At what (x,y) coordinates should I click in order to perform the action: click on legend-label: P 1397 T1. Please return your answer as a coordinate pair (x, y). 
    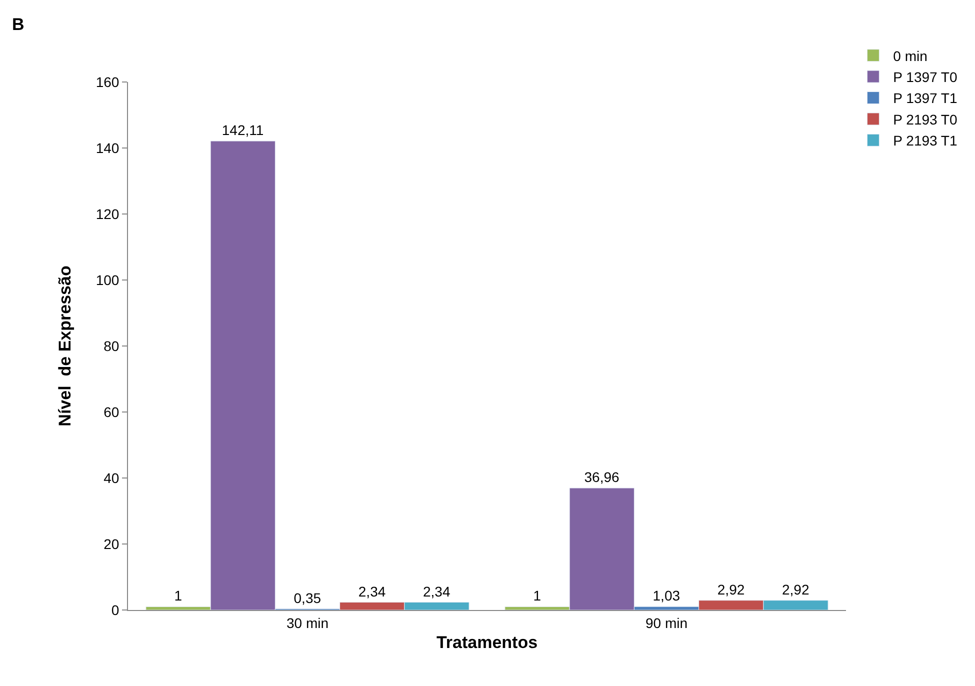
    Looking at the image, I should click on (925, 98).